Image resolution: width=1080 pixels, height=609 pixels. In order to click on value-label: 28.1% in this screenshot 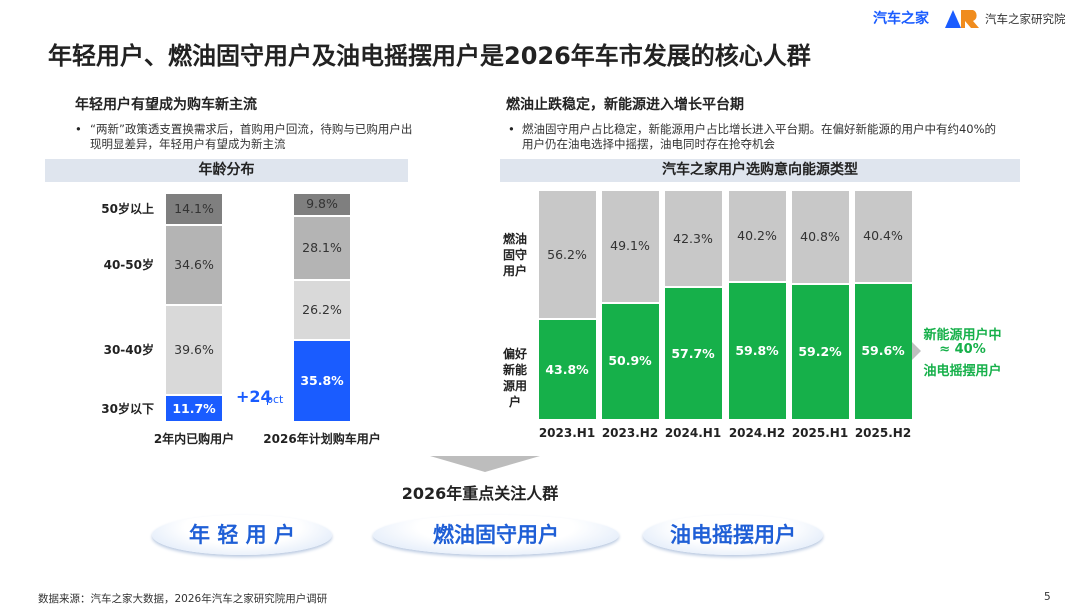, I will do `click(322, 247)`.